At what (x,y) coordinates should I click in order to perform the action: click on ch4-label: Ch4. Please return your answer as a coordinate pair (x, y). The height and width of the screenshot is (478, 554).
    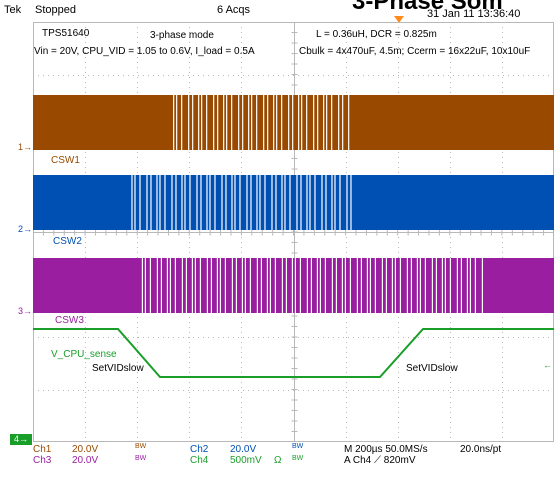
    Looking at the image, I should click on (199, 460).